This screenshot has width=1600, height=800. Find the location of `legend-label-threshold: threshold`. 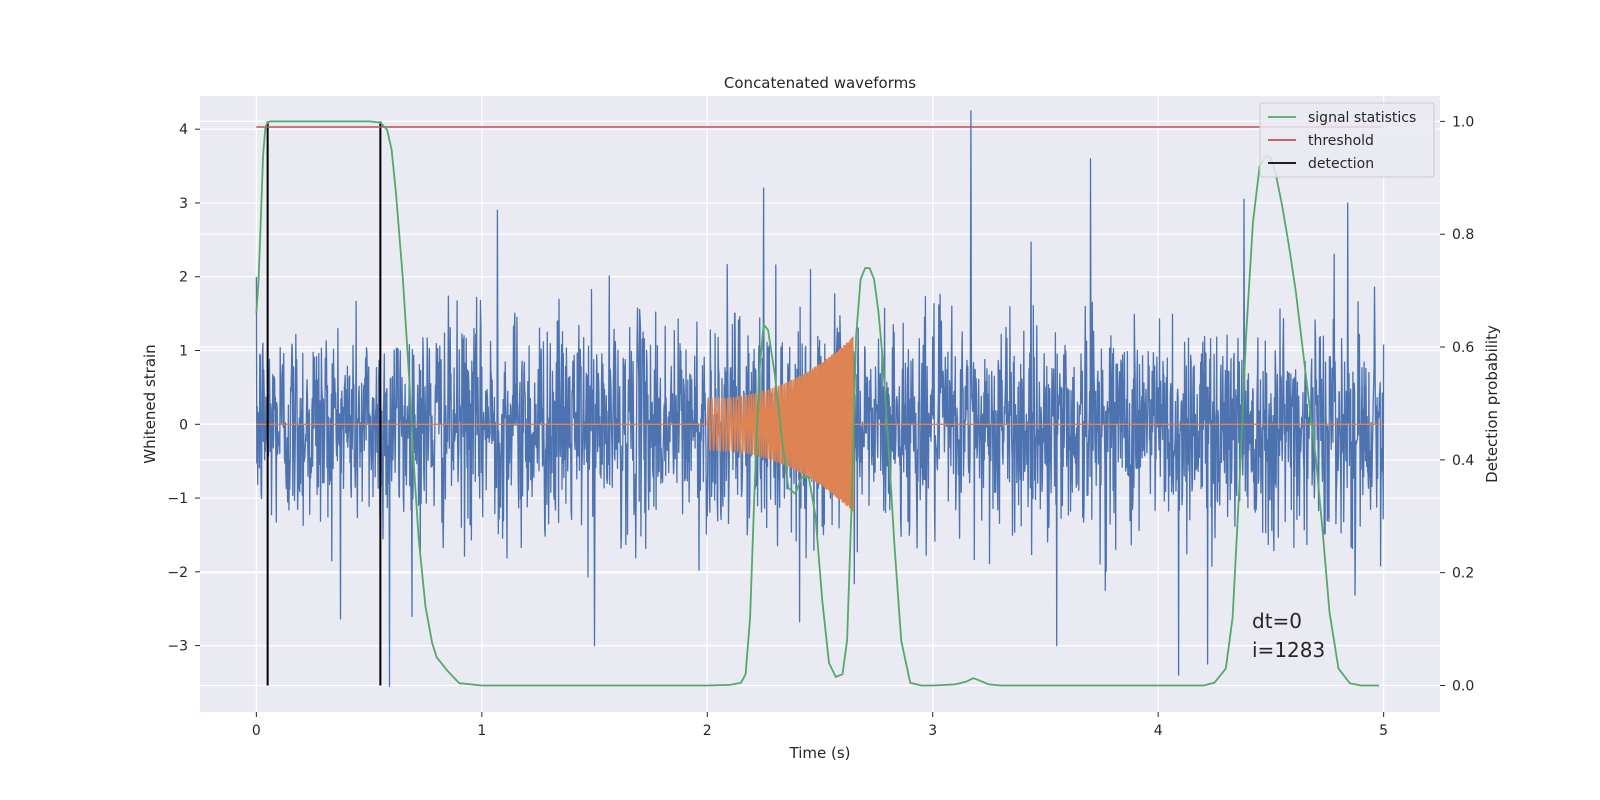

legend-label-threshold: threshold is located at coordinates (1341, 141).